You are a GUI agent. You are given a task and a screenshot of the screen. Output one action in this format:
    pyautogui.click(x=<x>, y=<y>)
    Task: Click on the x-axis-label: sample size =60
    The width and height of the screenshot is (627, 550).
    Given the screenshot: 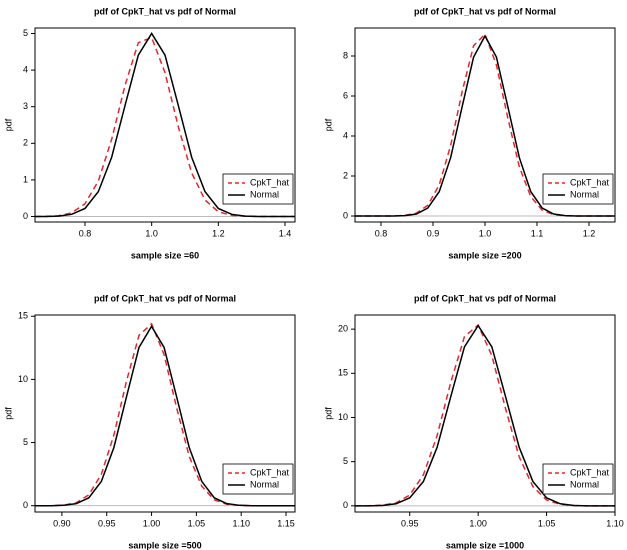 What is the action you would take?
    pyautogui.click(x=165, y=255)
    